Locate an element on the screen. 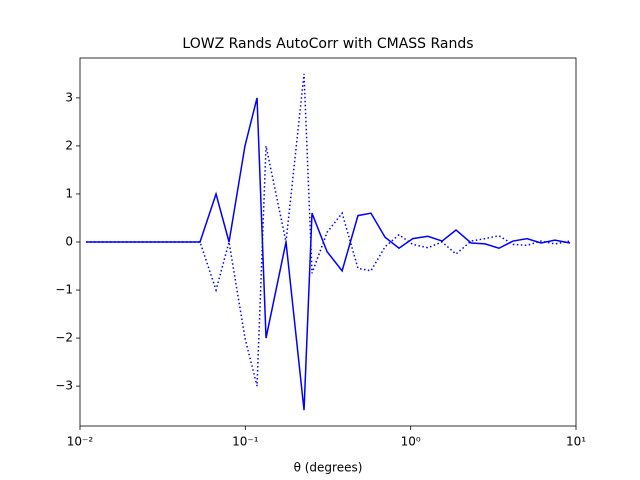 The width and height of the screenshot is (640, 480). y-tick-label: −2 is located at coordinates (64, 338).